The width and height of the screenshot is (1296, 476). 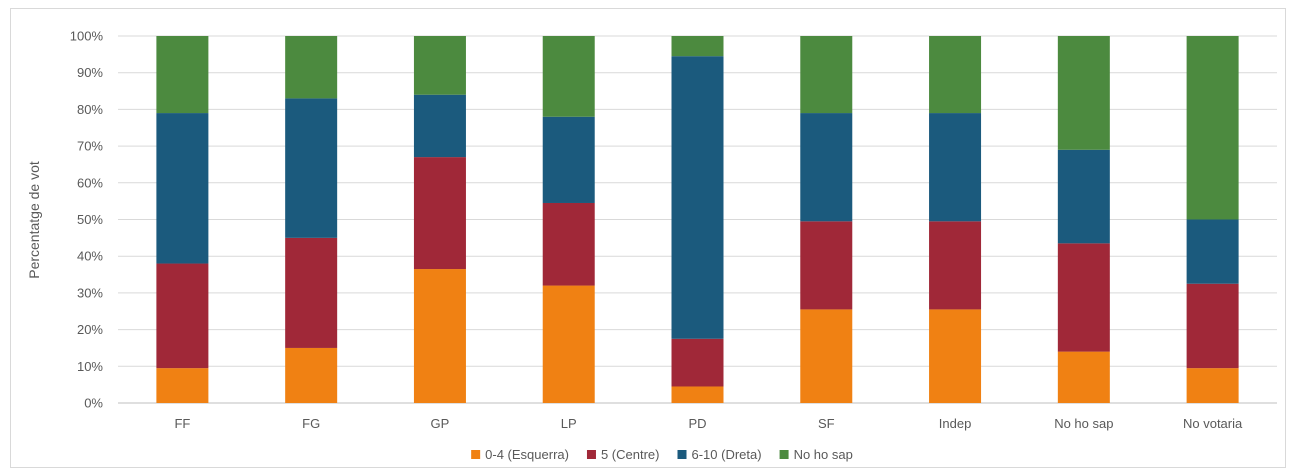 I want to click on y-tick-label: 40%, so click(x=90, y=256).